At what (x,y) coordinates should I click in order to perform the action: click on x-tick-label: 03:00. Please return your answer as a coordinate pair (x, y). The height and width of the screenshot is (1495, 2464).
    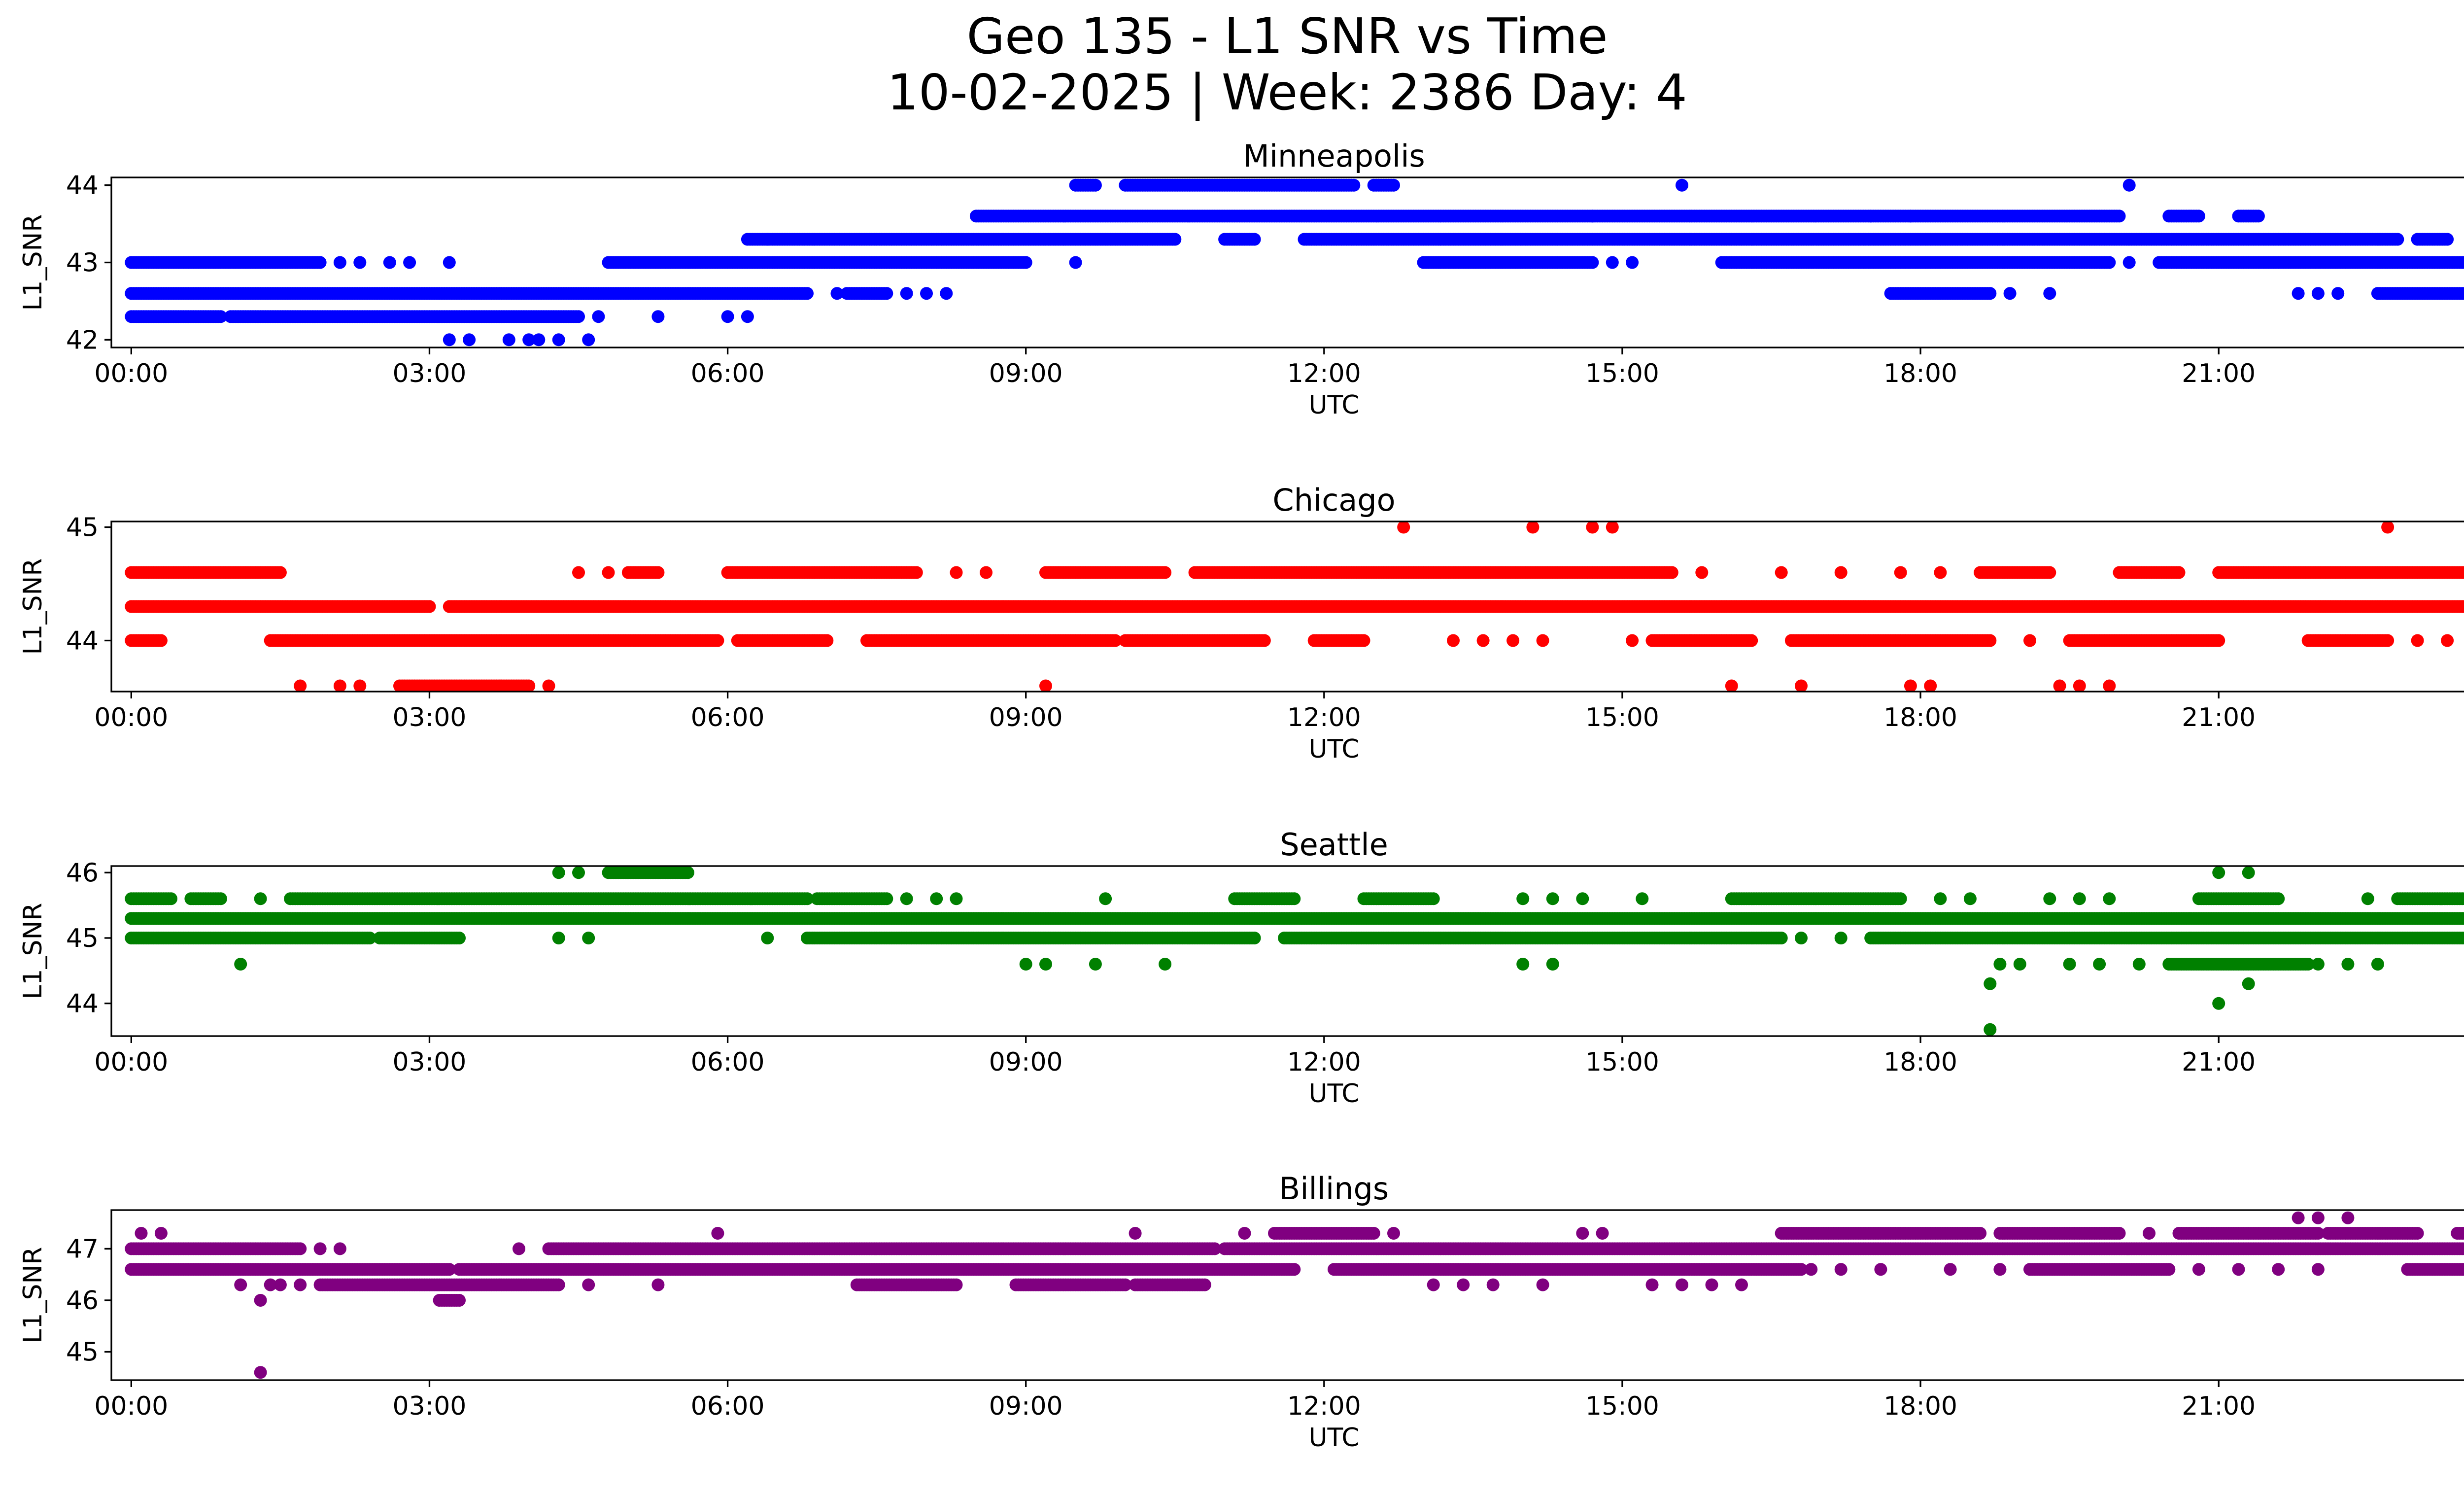
    Looking at the image, I should click on (430, 373).